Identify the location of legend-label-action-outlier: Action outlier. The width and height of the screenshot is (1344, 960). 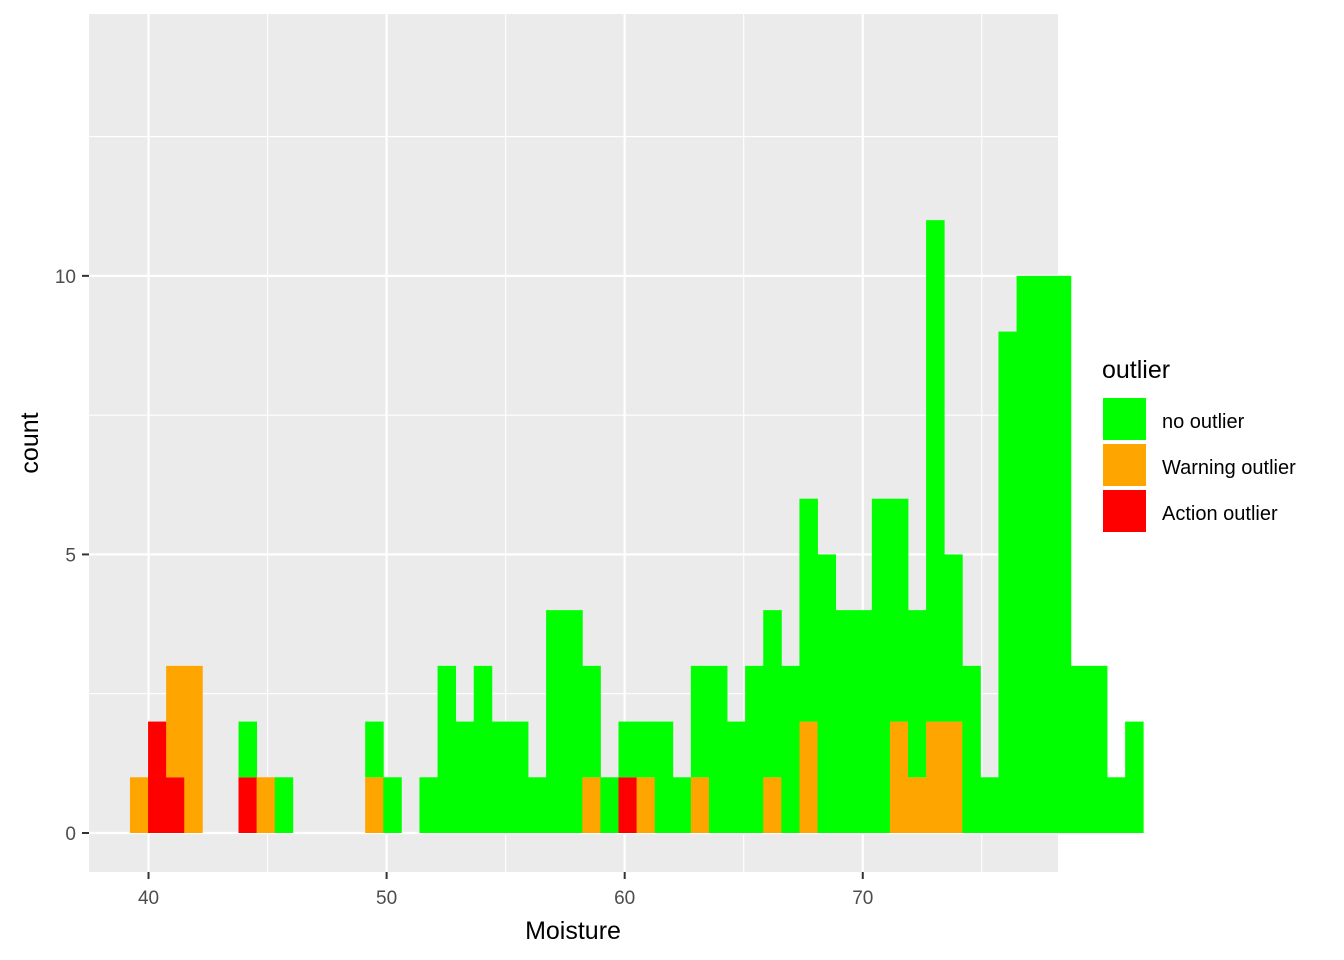
(1220, 514).